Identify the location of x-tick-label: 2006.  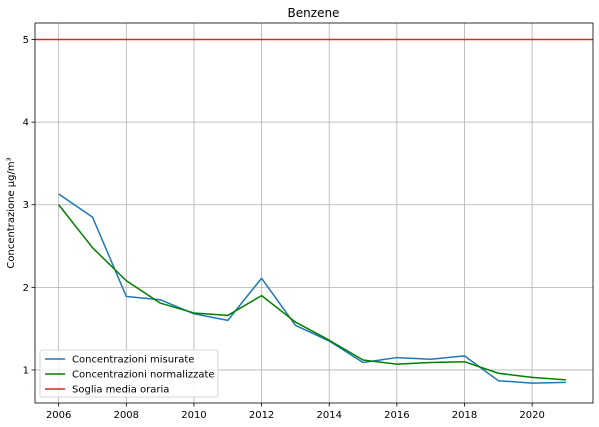
(58, 415).